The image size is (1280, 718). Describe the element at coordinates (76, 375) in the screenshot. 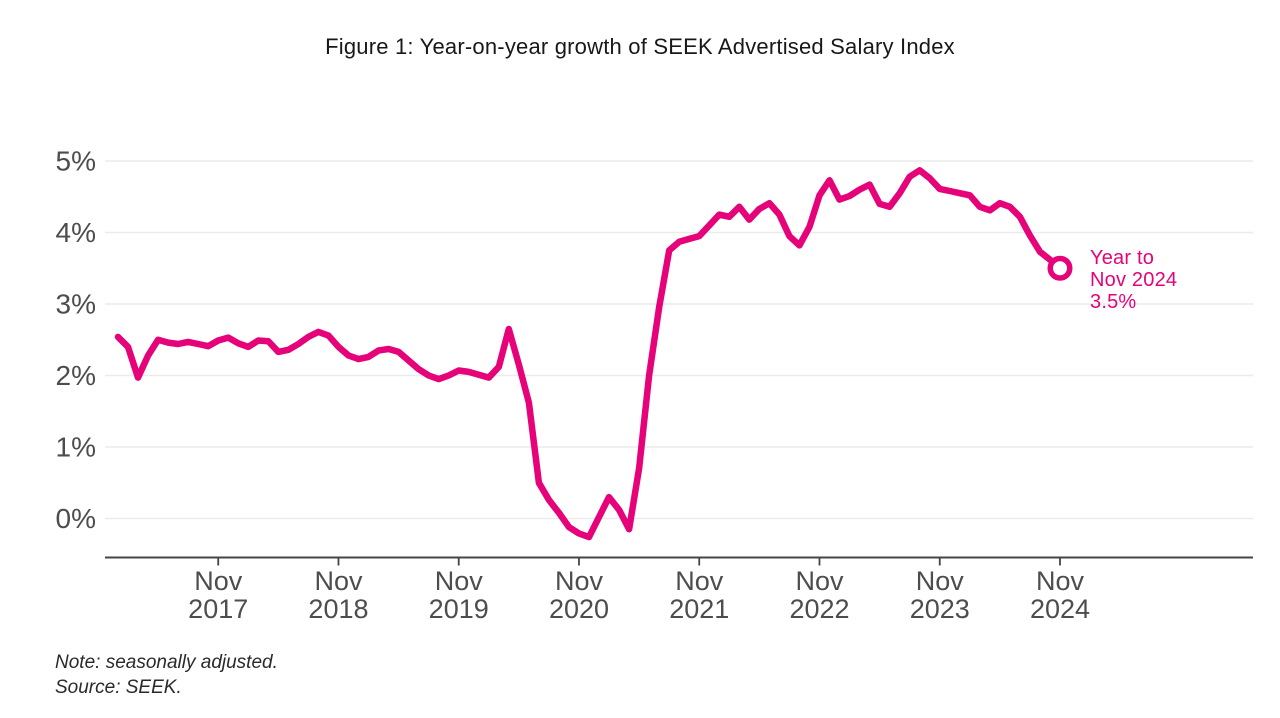

I see `y-tick-label: 2%` at that location.